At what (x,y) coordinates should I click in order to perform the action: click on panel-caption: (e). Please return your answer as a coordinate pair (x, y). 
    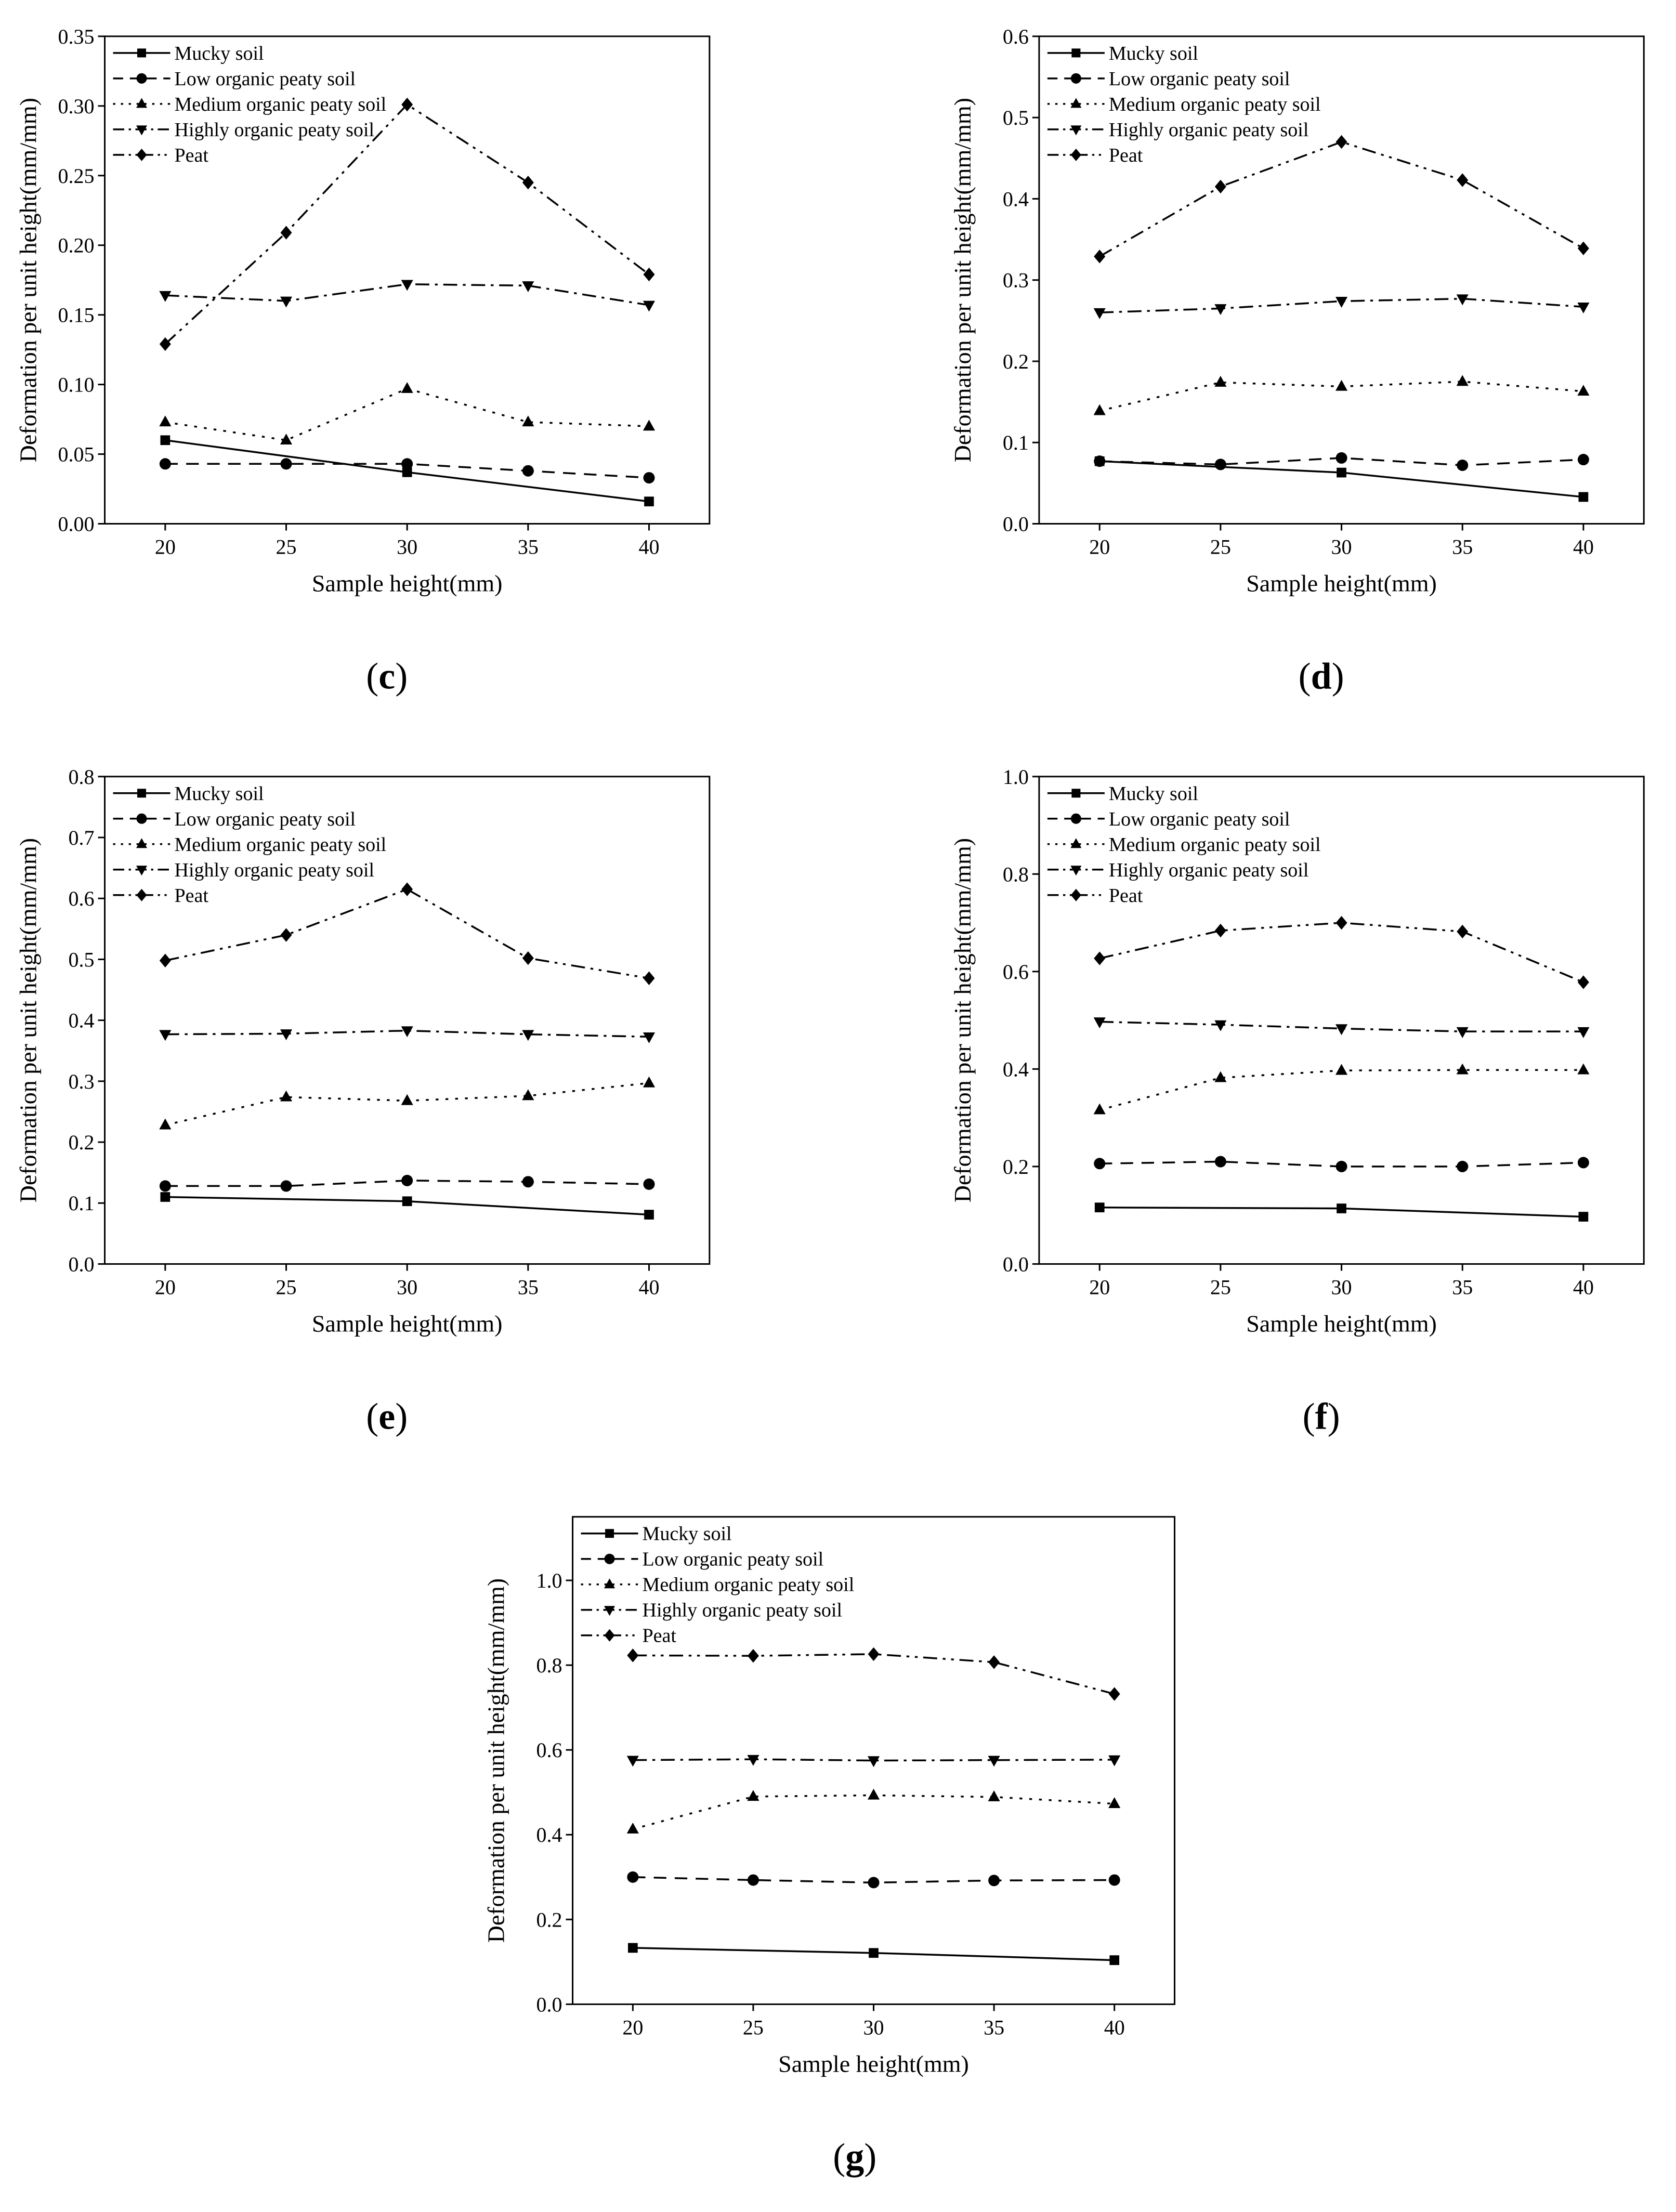
    Looking at the image, I should click on (387, 1416).